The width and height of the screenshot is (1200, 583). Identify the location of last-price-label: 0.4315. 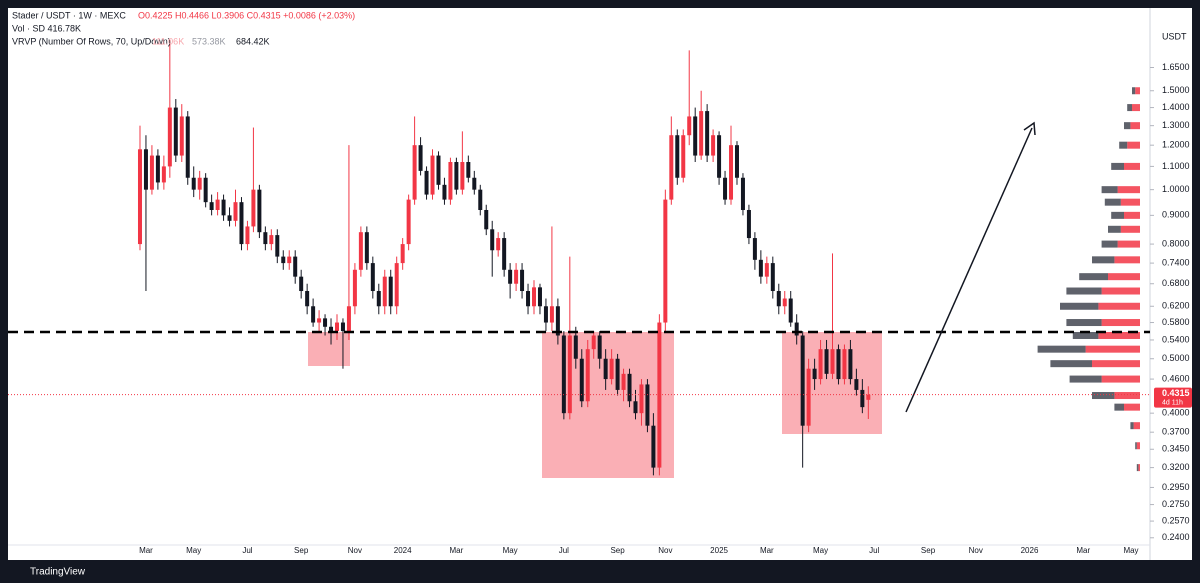
(1176, 393).